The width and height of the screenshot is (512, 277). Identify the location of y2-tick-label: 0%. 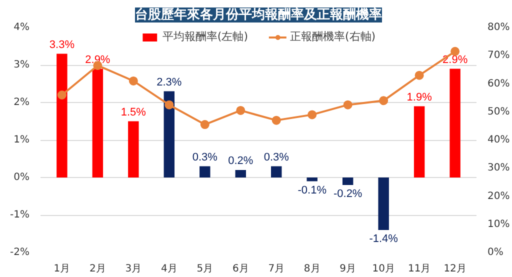
(496, 252).